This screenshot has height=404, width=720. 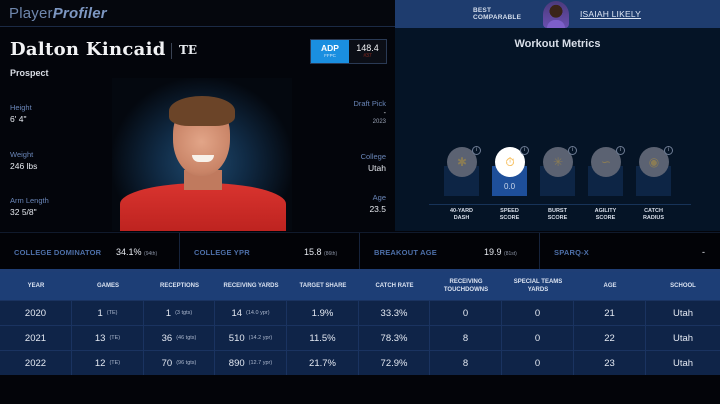 What do you see at coordinates (29, 200) in the screenshot?
I see `arm-length-label: Arm Length` at bounding box center [29, 200].